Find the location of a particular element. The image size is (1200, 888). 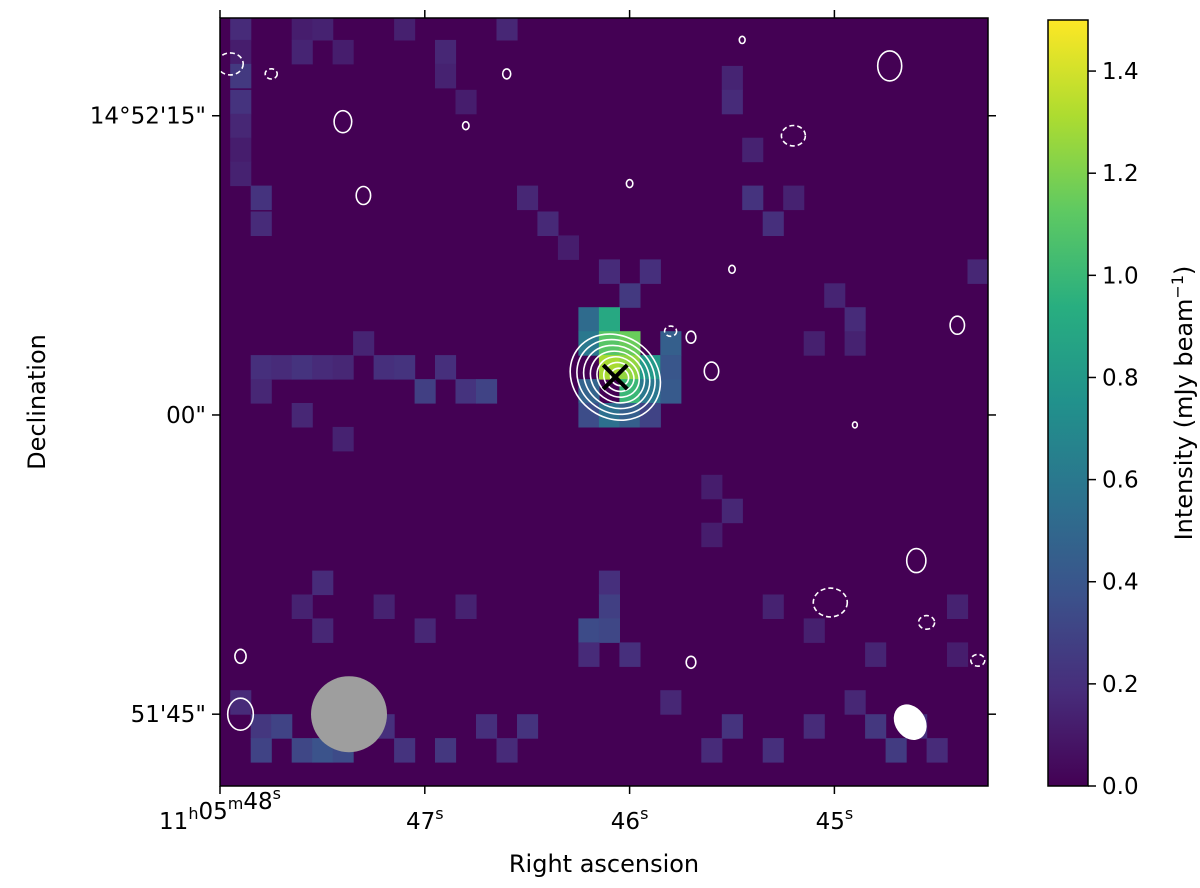

colorbar-tick-label: 1.0 is located at coordinates (1120, 276).